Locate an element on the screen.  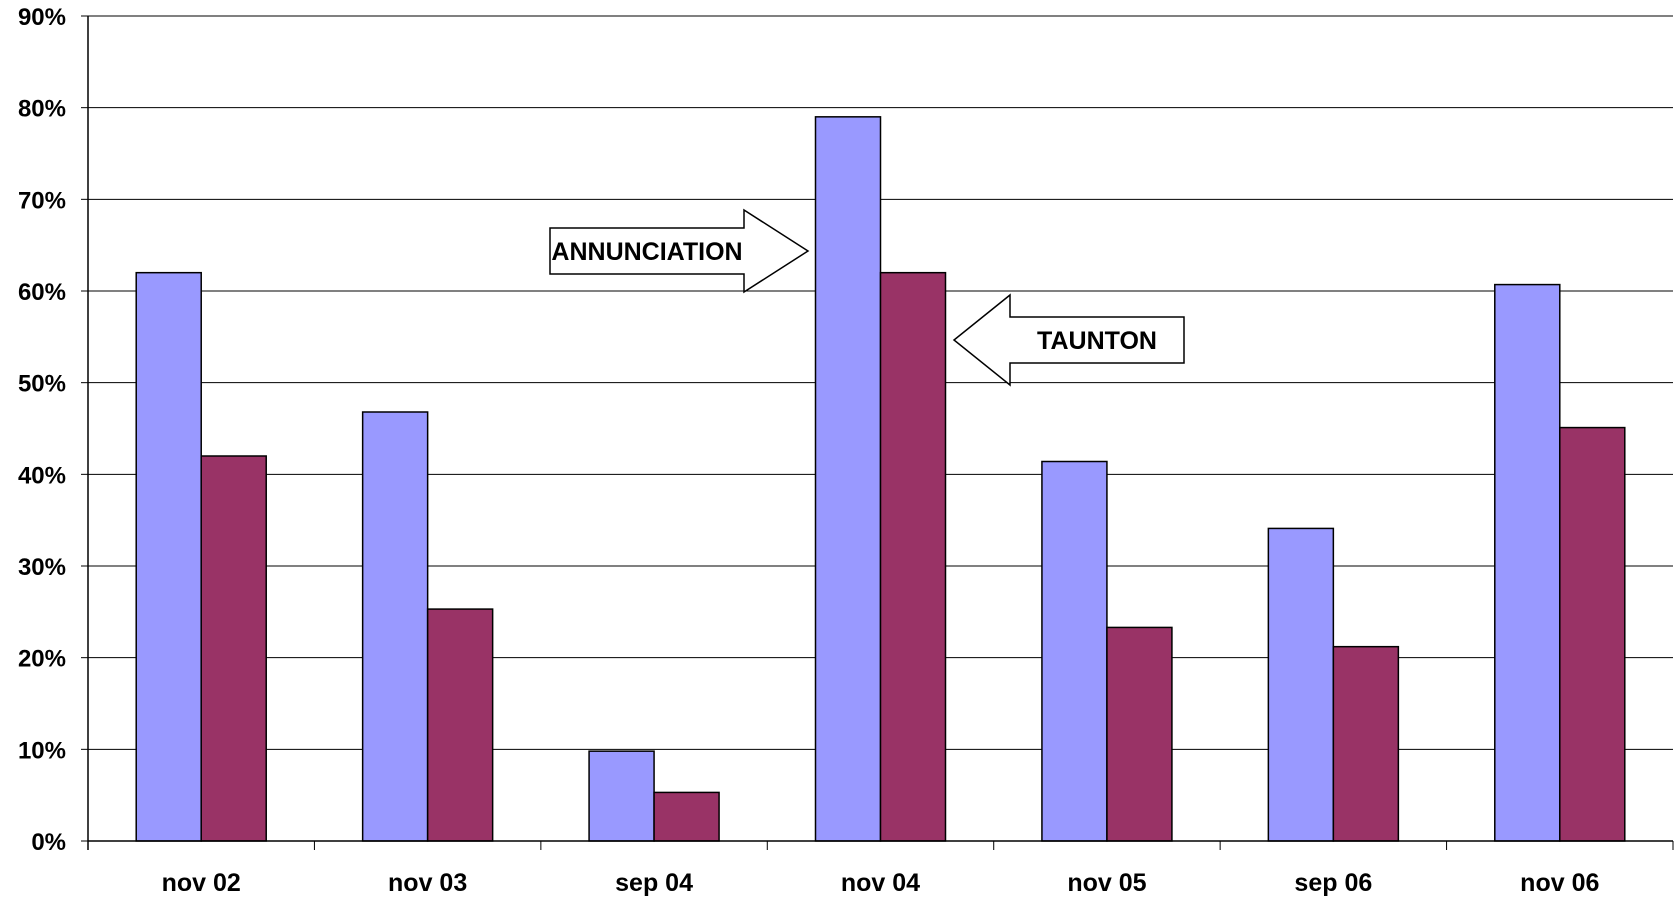
annotation-arrow: TAUNTON is located at coordinates (1068, 340).